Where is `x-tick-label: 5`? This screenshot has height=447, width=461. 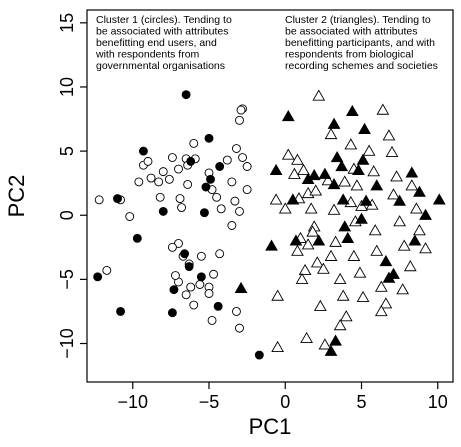
x-tick-label: 5 is located at coordinates (361, 402).